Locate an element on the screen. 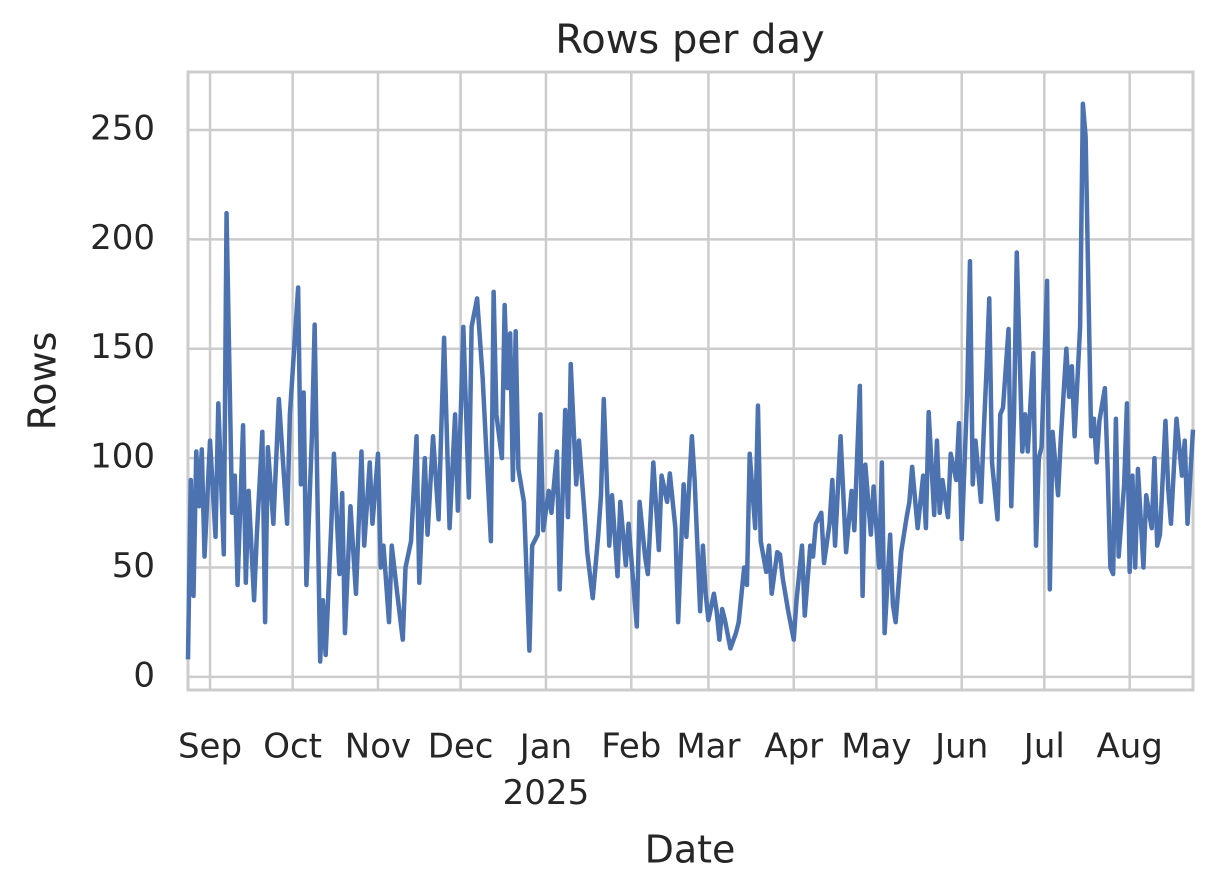 The image size is (1212, 896). x-tick-label: May is located at coordinates (876, 747).